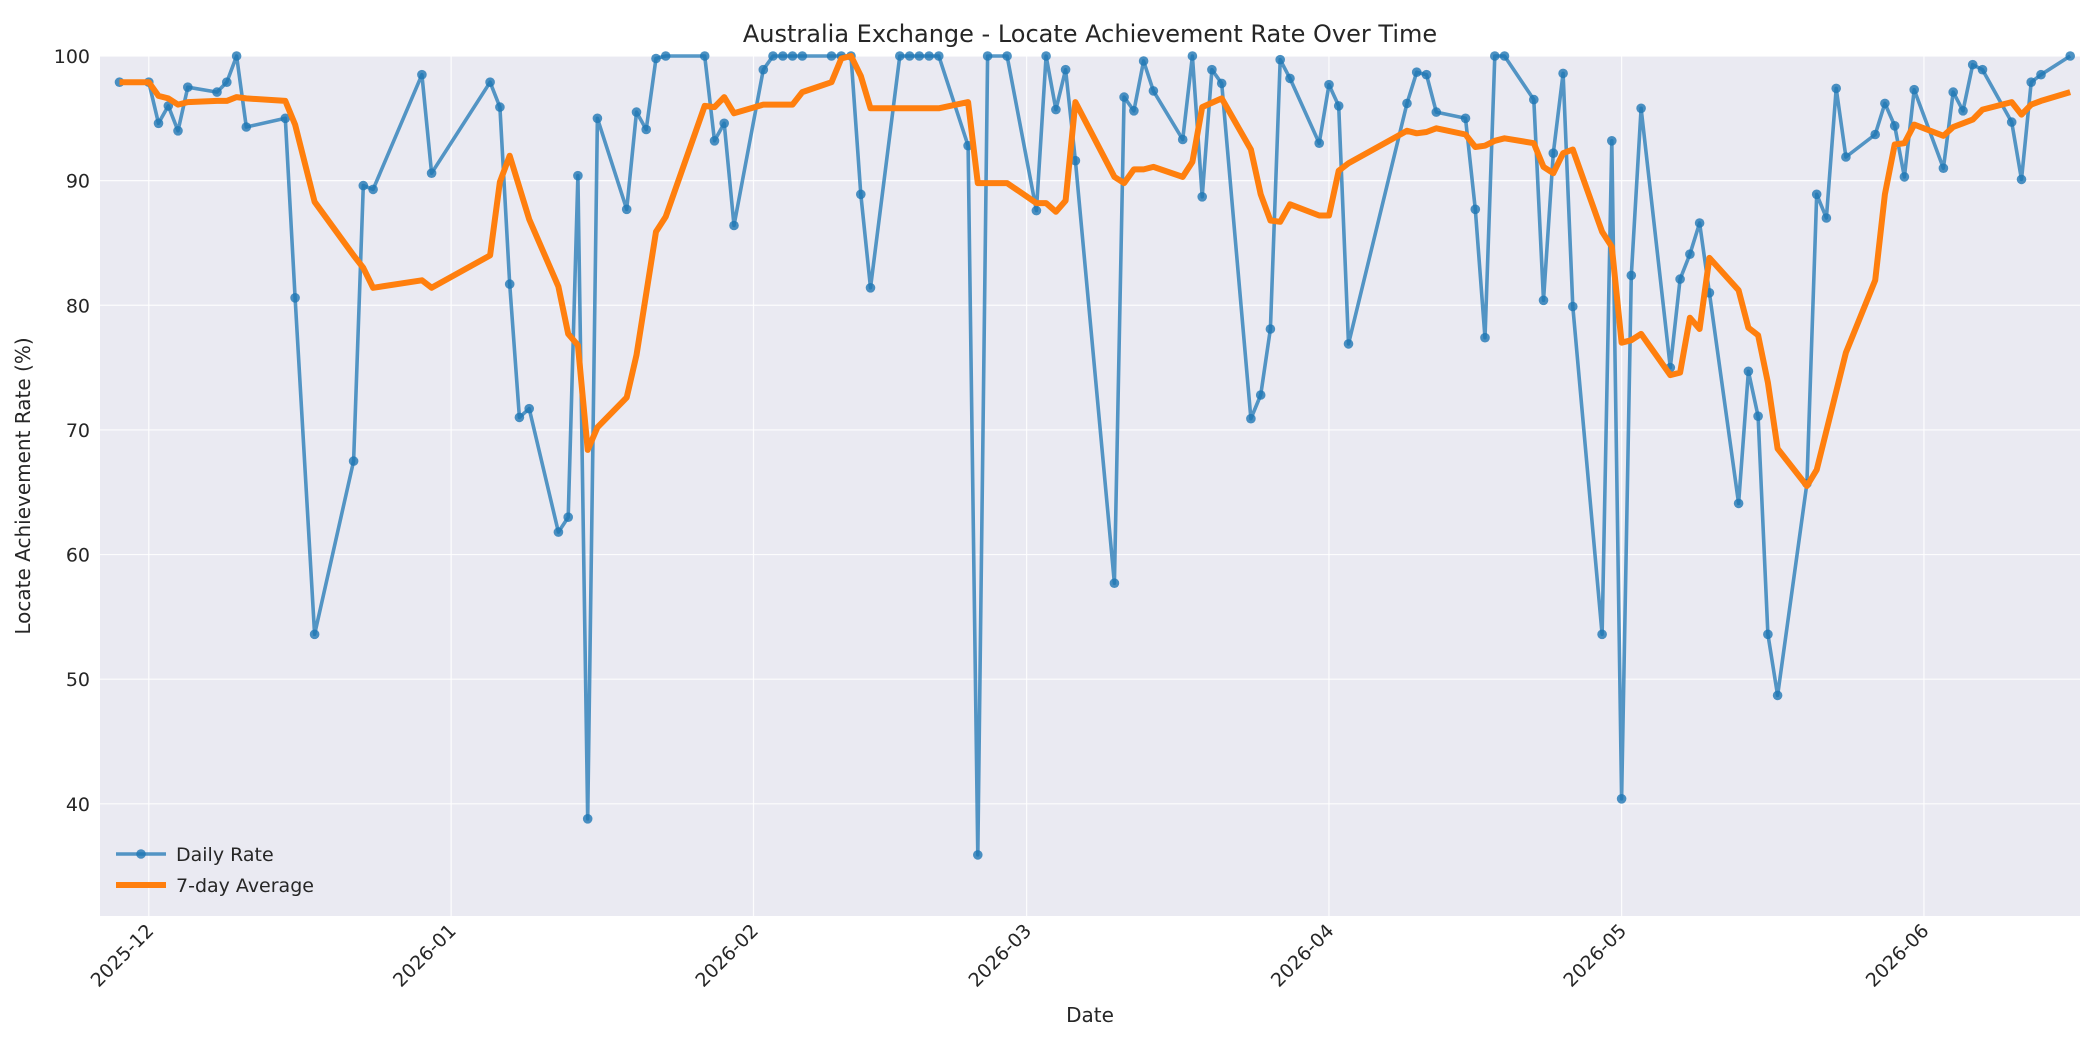  Describe the element at coordinates (1000, 956) in the screenshot. I see `x-tick-label: 2026-03` at that location.